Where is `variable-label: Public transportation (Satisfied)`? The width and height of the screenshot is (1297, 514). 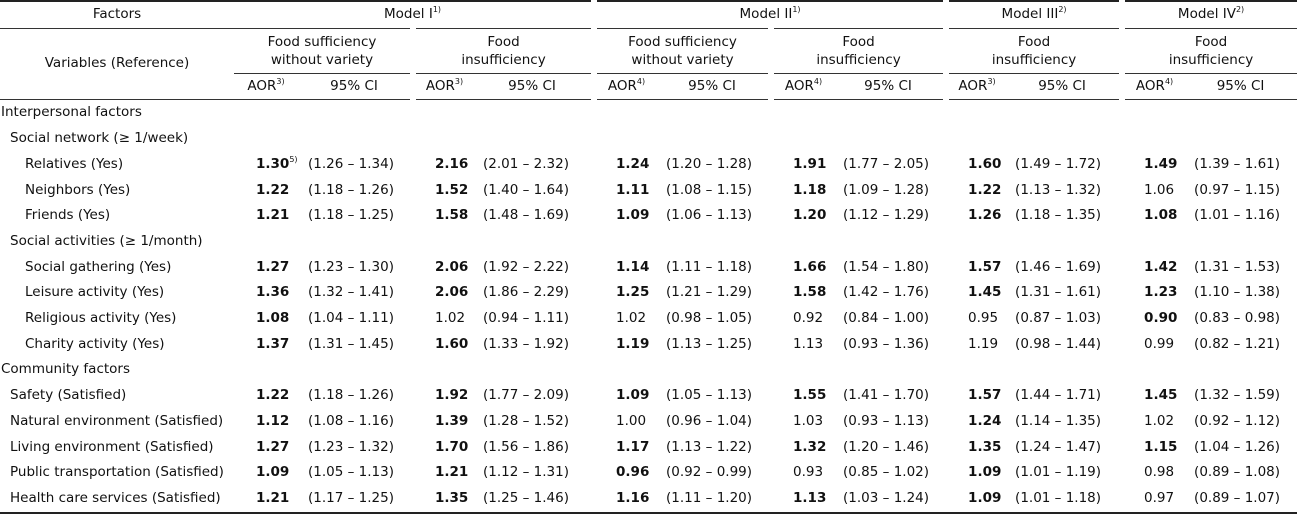 variable-label: Public transportation (Satisfied) is located at coordinates (117, 472).